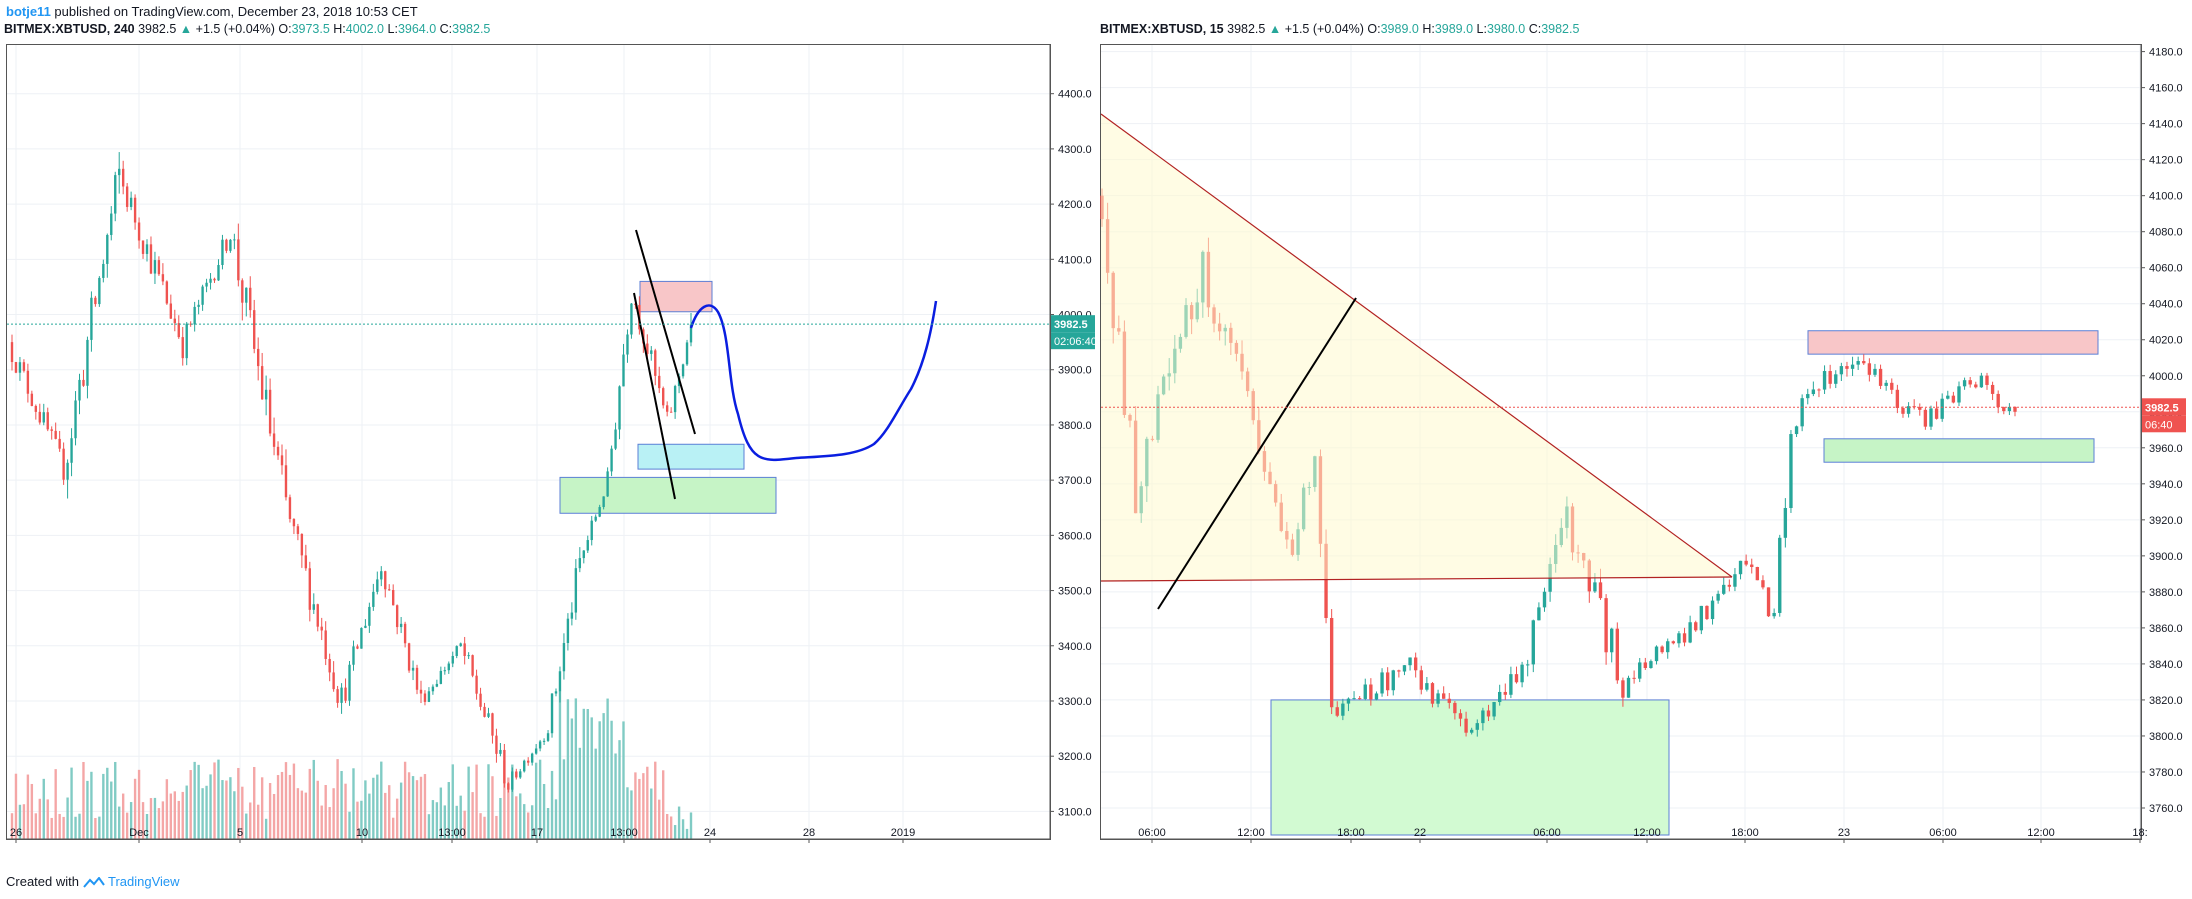  What do you see at coordinates (144, 881) in the screenshot?
I see `footer-brand: TradingView` at bounding box center [144, 881].